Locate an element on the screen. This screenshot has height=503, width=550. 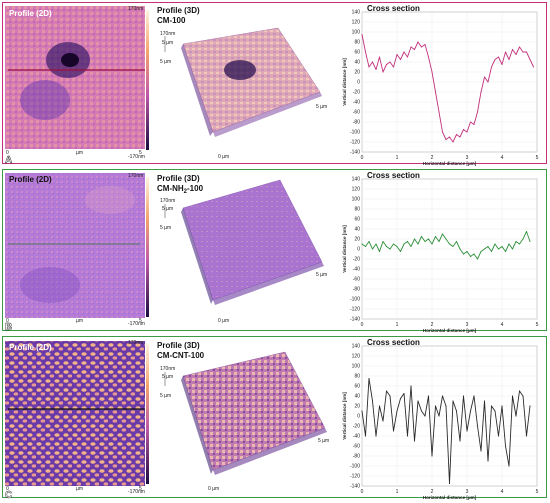
series-line is located at coordinates (447, 88).